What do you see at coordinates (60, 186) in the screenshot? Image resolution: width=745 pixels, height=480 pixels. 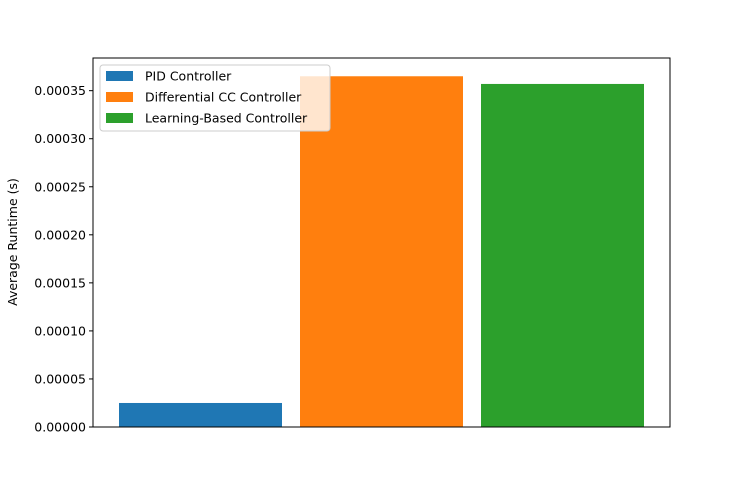 I see `y-tick-label: 0.00025` at bounding box center [60, 186].